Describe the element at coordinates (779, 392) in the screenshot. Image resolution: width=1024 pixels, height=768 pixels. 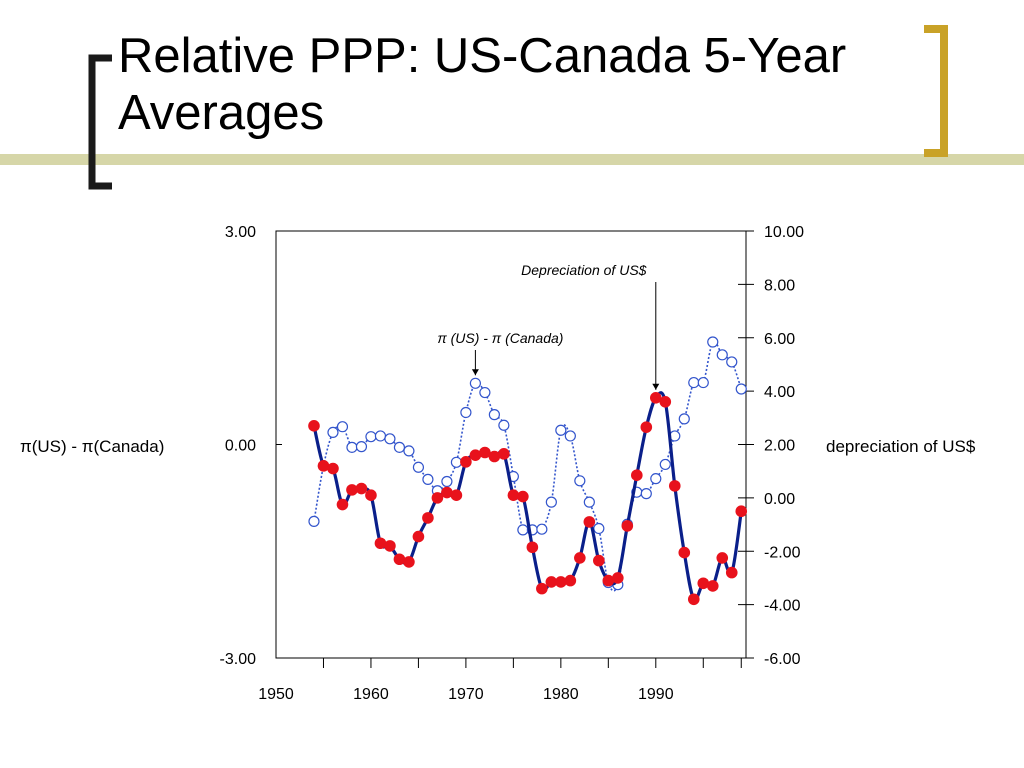
I see `y-right-tick-label: 4.00` at that location.